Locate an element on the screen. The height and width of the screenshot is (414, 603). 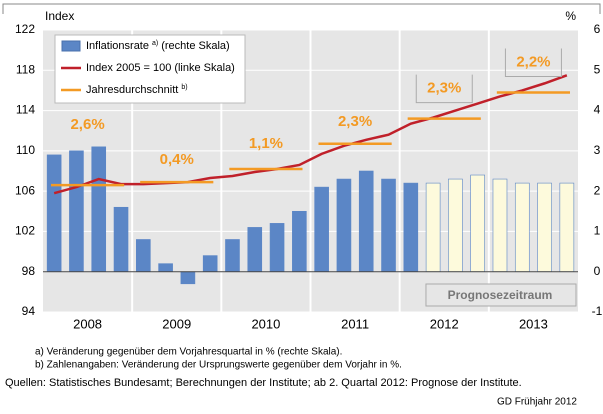
legend-name: Inflationsrate is located at coordinates (117, 46).